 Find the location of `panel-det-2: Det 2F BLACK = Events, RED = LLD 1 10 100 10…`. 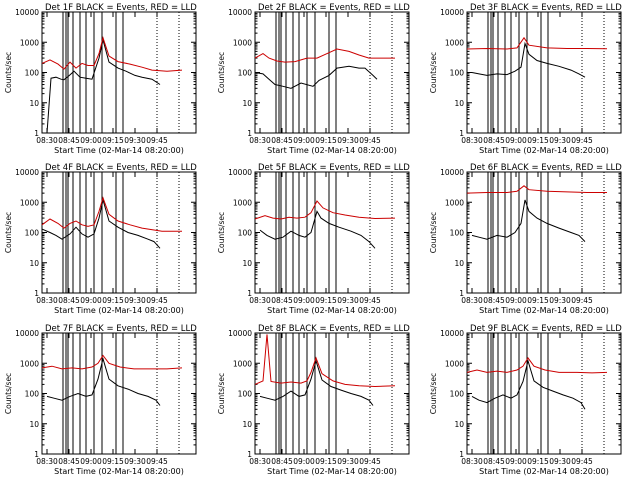

panel-det-2: Det 2F BLACK = Events, RED = LLD 1 10 100 10… is located at coordinates (313, 79).